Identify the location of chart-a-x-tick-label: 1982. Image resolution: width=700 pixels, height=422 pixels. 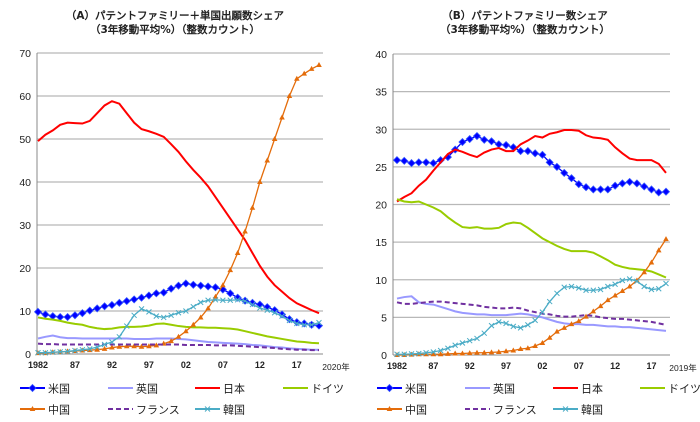
(38, 365).